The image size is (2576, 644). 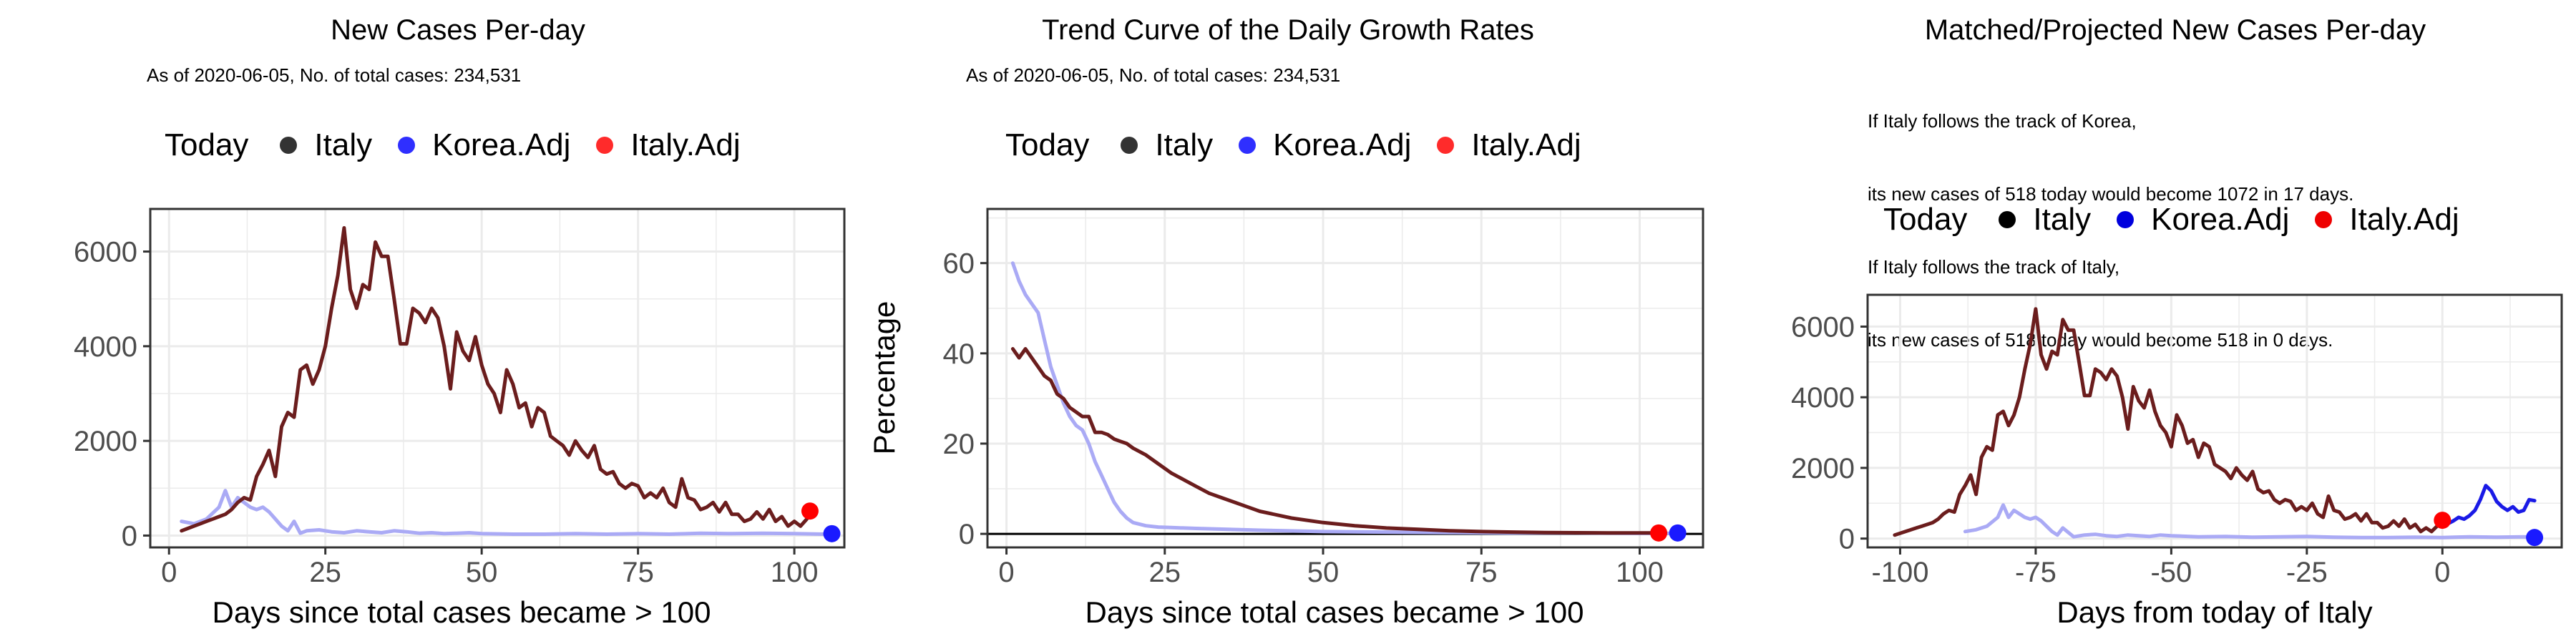 I want to click on x-tick-label: -75, so click(x=2036, y=572).